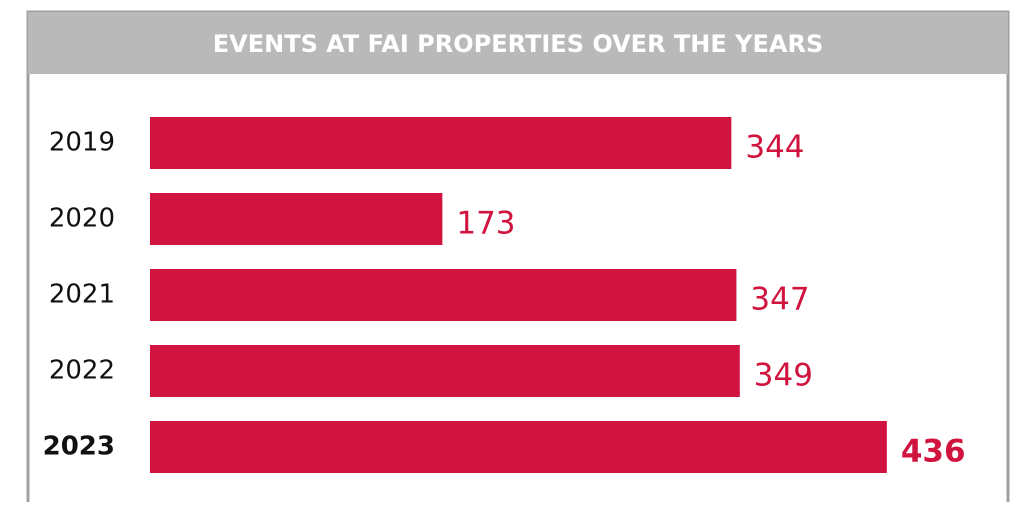 The height and width of the screenshot is (506, 1016). What do you see at coordinates (82, 219) in the screenshot?
I see `y-tick-label: 2020` at bounding box center [82, 219].